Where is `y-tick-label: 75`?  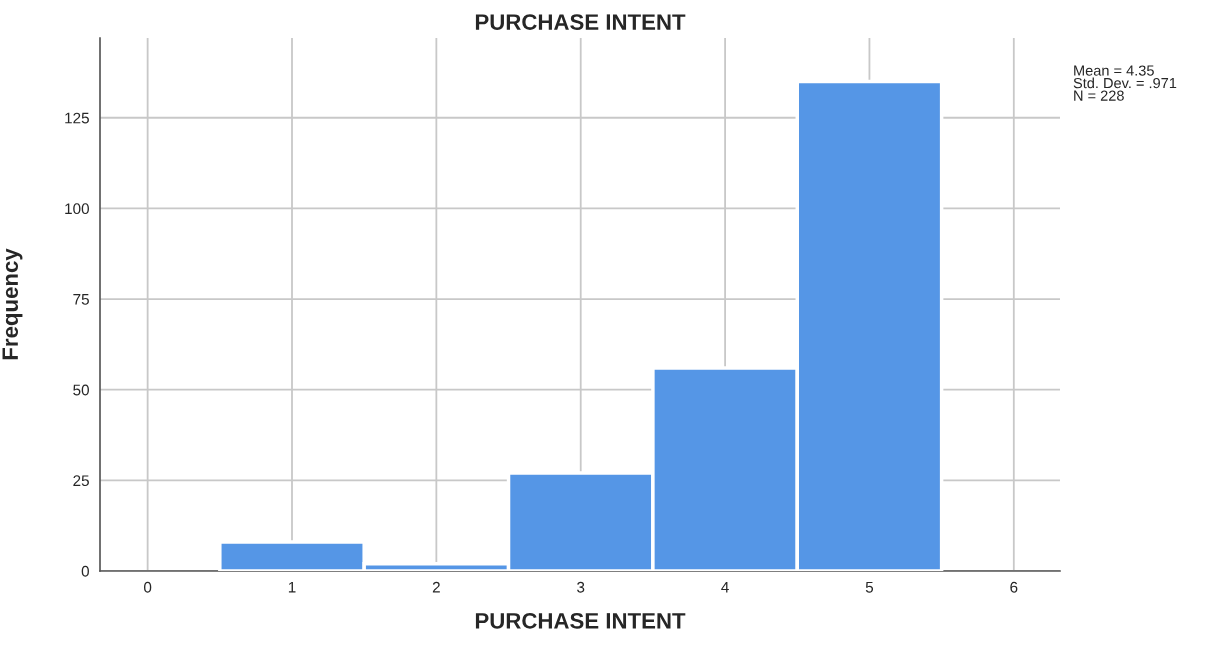
y-tick-label: 75 is located at coordinates (81, 299).